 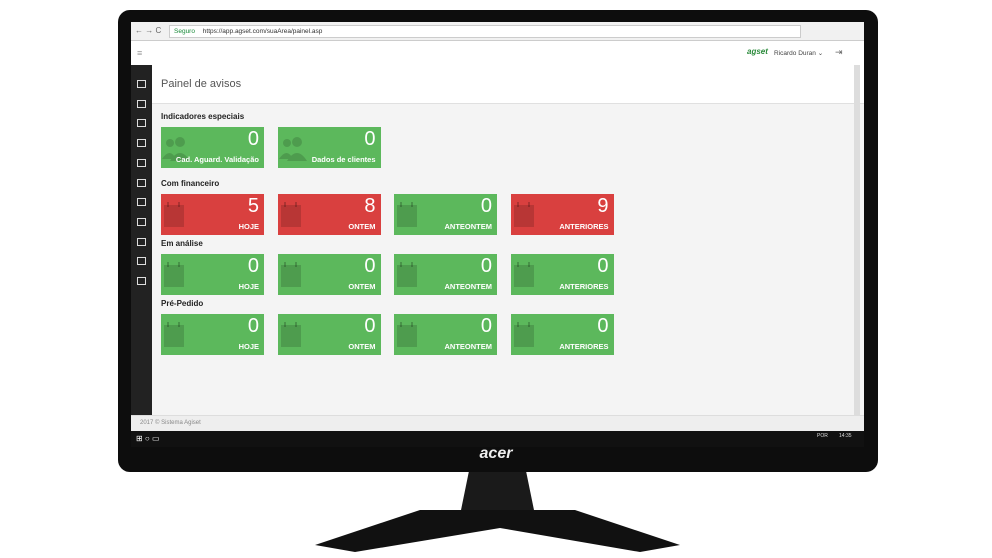 What do you see at coordinates (562, 214) in the screenshot?
I see `tile: 9 ANTERIORES` at bounding box center [562, 214].